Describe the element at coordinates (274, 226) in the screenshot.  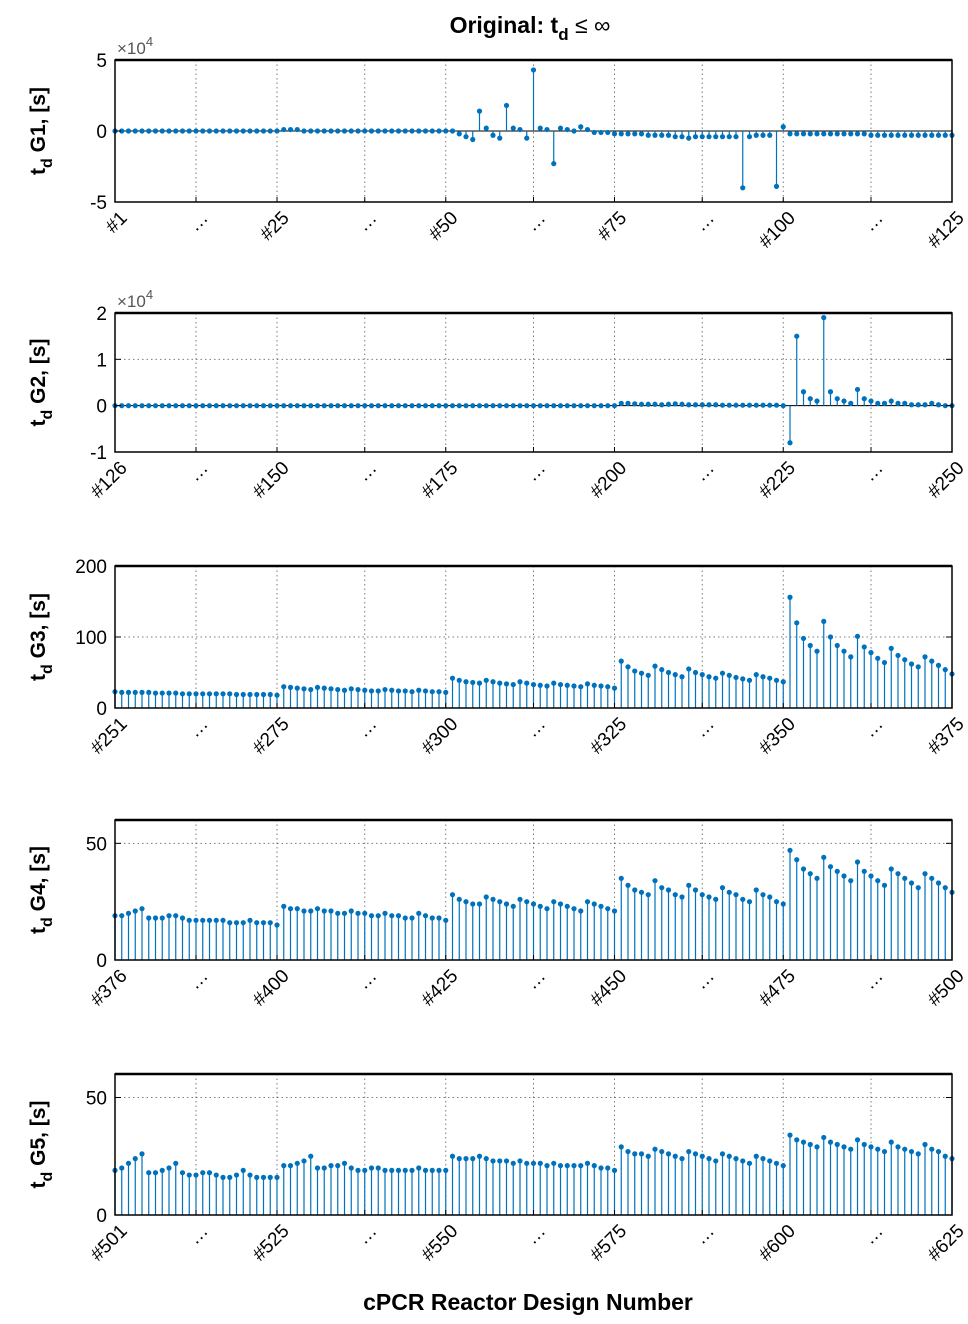
I see `x-tick-label: #25` at that location.